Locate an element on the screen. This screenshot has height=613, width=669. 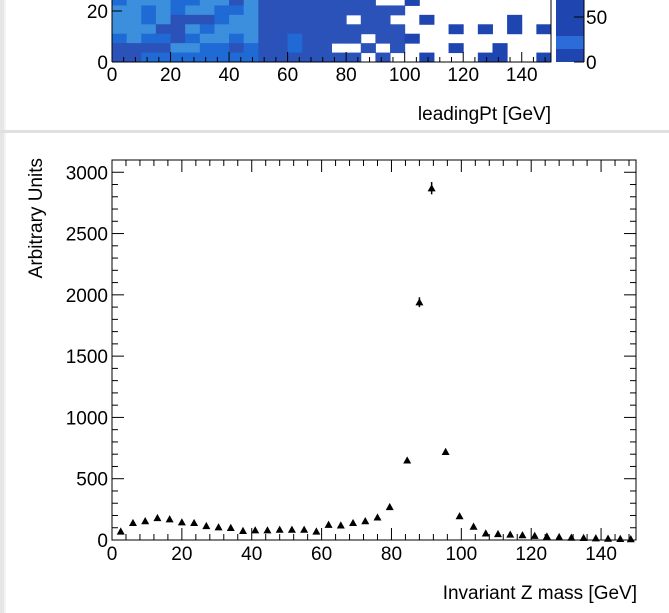
heatmap-x-tick-label: 0 is located at coordinates (112, 75).